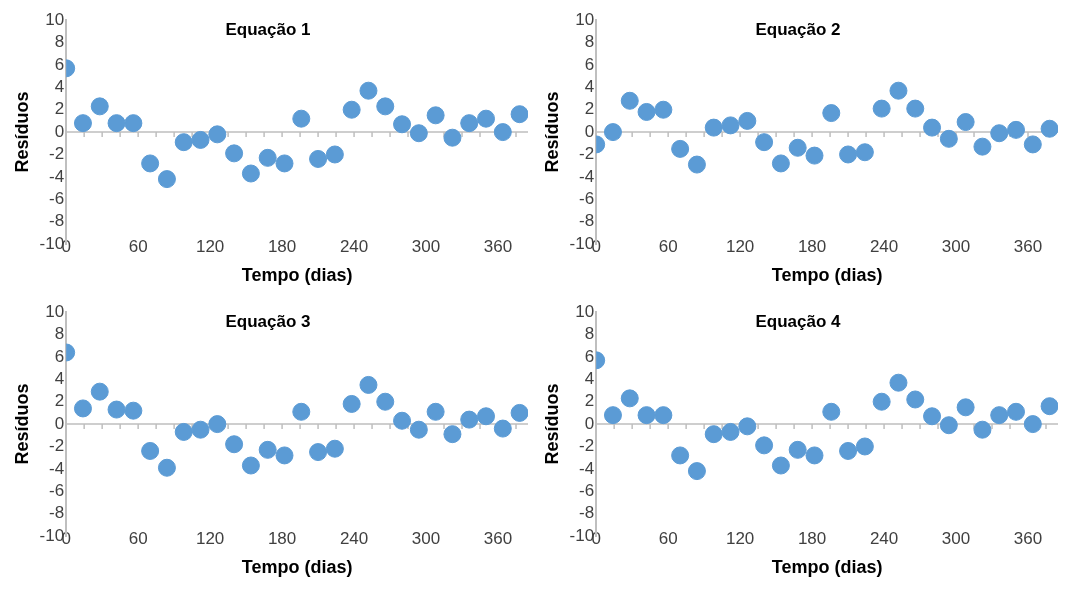 This screenshot has height=601, width=1077. What do you see at coordinates (798, 30) in the screenshot?
I see `chart-title: Equação 2` at bounding box center [798, 30].